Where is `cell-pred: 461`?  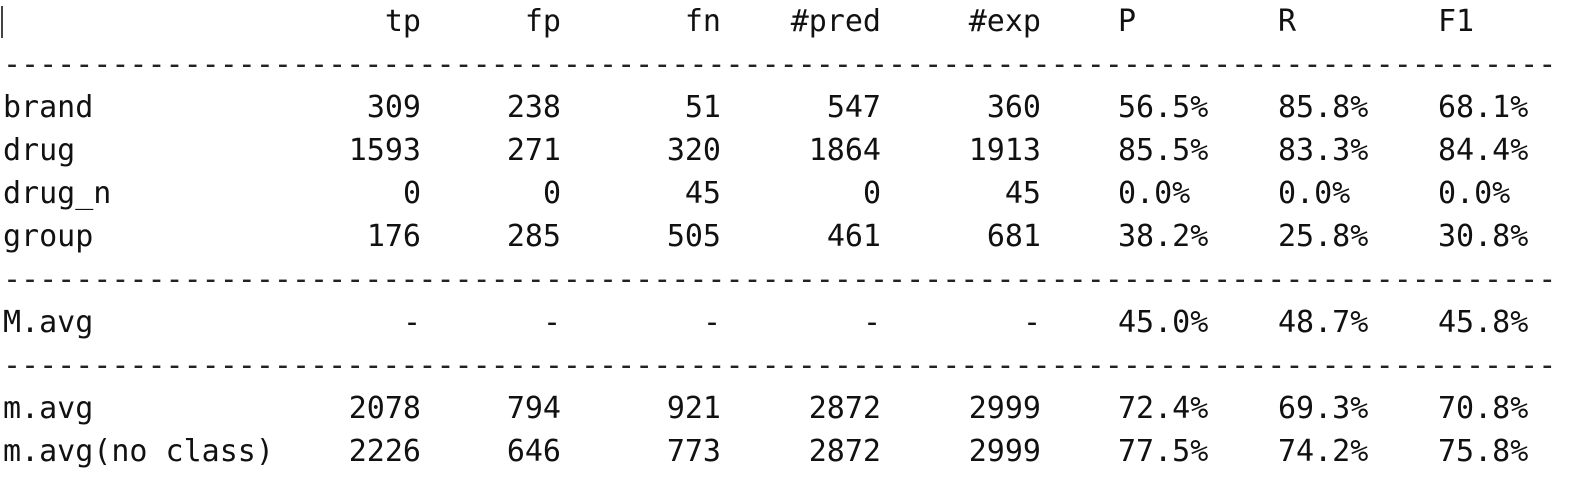 cell-pred: 461 is located at coordinates (853, 236).